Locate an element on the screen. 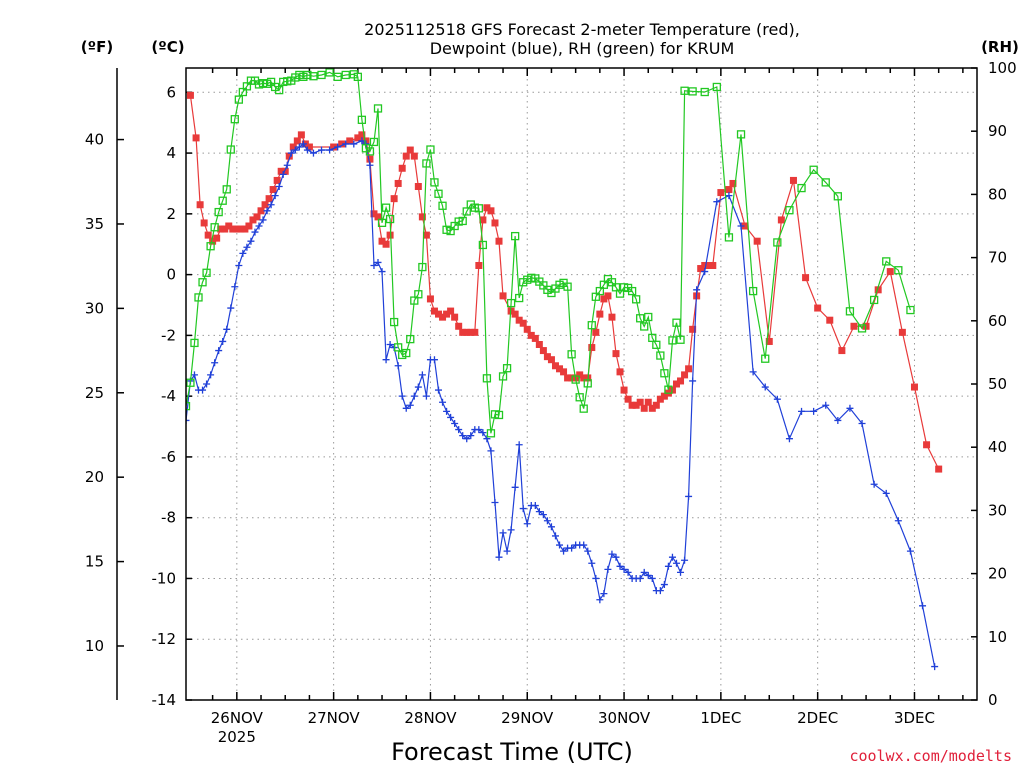 Image resolution: width=1024 pixels, height=768 pixels. rh-tick-label: 10 is located at coordinates (997, 637).